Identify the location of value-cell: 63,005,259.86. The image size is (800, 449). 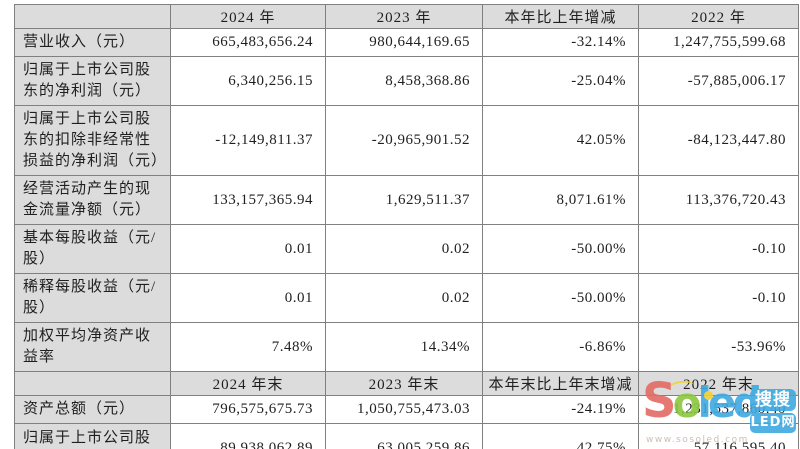
(404, 436).